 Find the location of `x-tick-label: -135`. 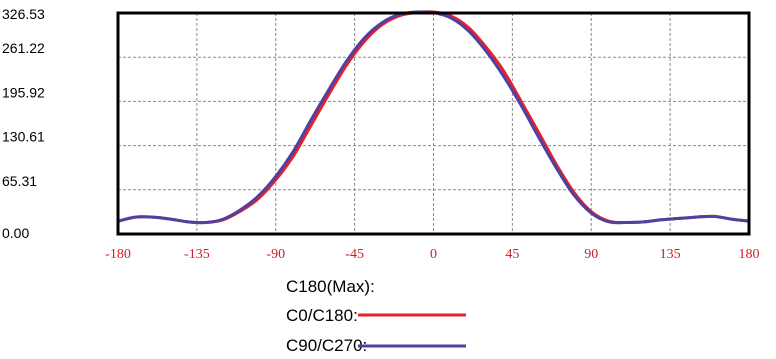

x-tick-label: -135 is located at coordinates (197, 254).